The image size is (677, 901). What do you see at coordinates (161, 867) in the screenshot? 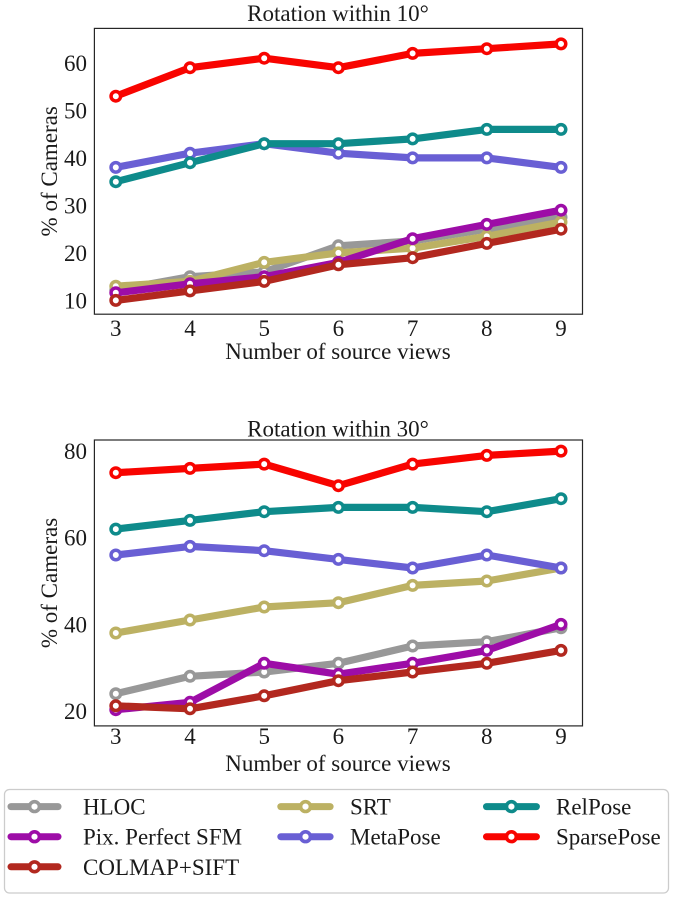
I see `svg-text: COLMAP+SIFT` at bounding box center [161, 867].